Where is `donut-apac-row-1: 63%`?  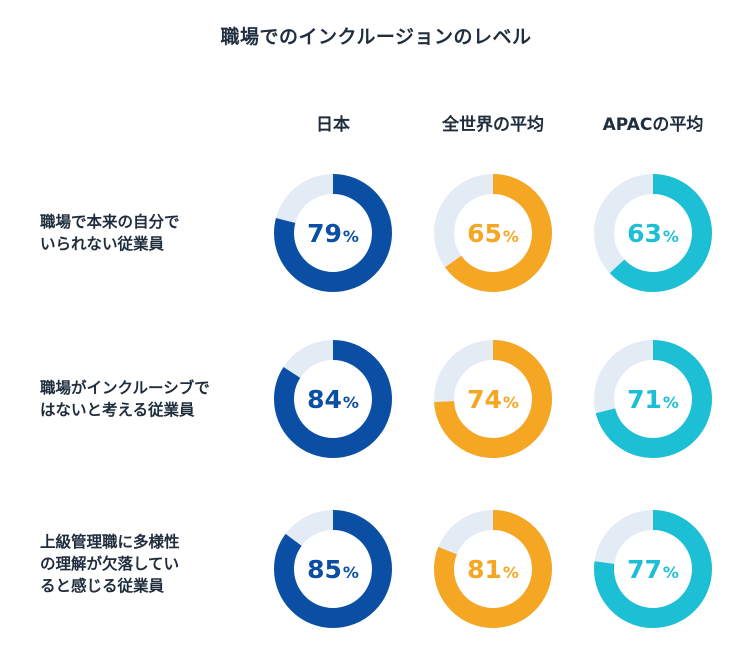
donut-apac-row-1: 63% is located at coordinates (653, 233).